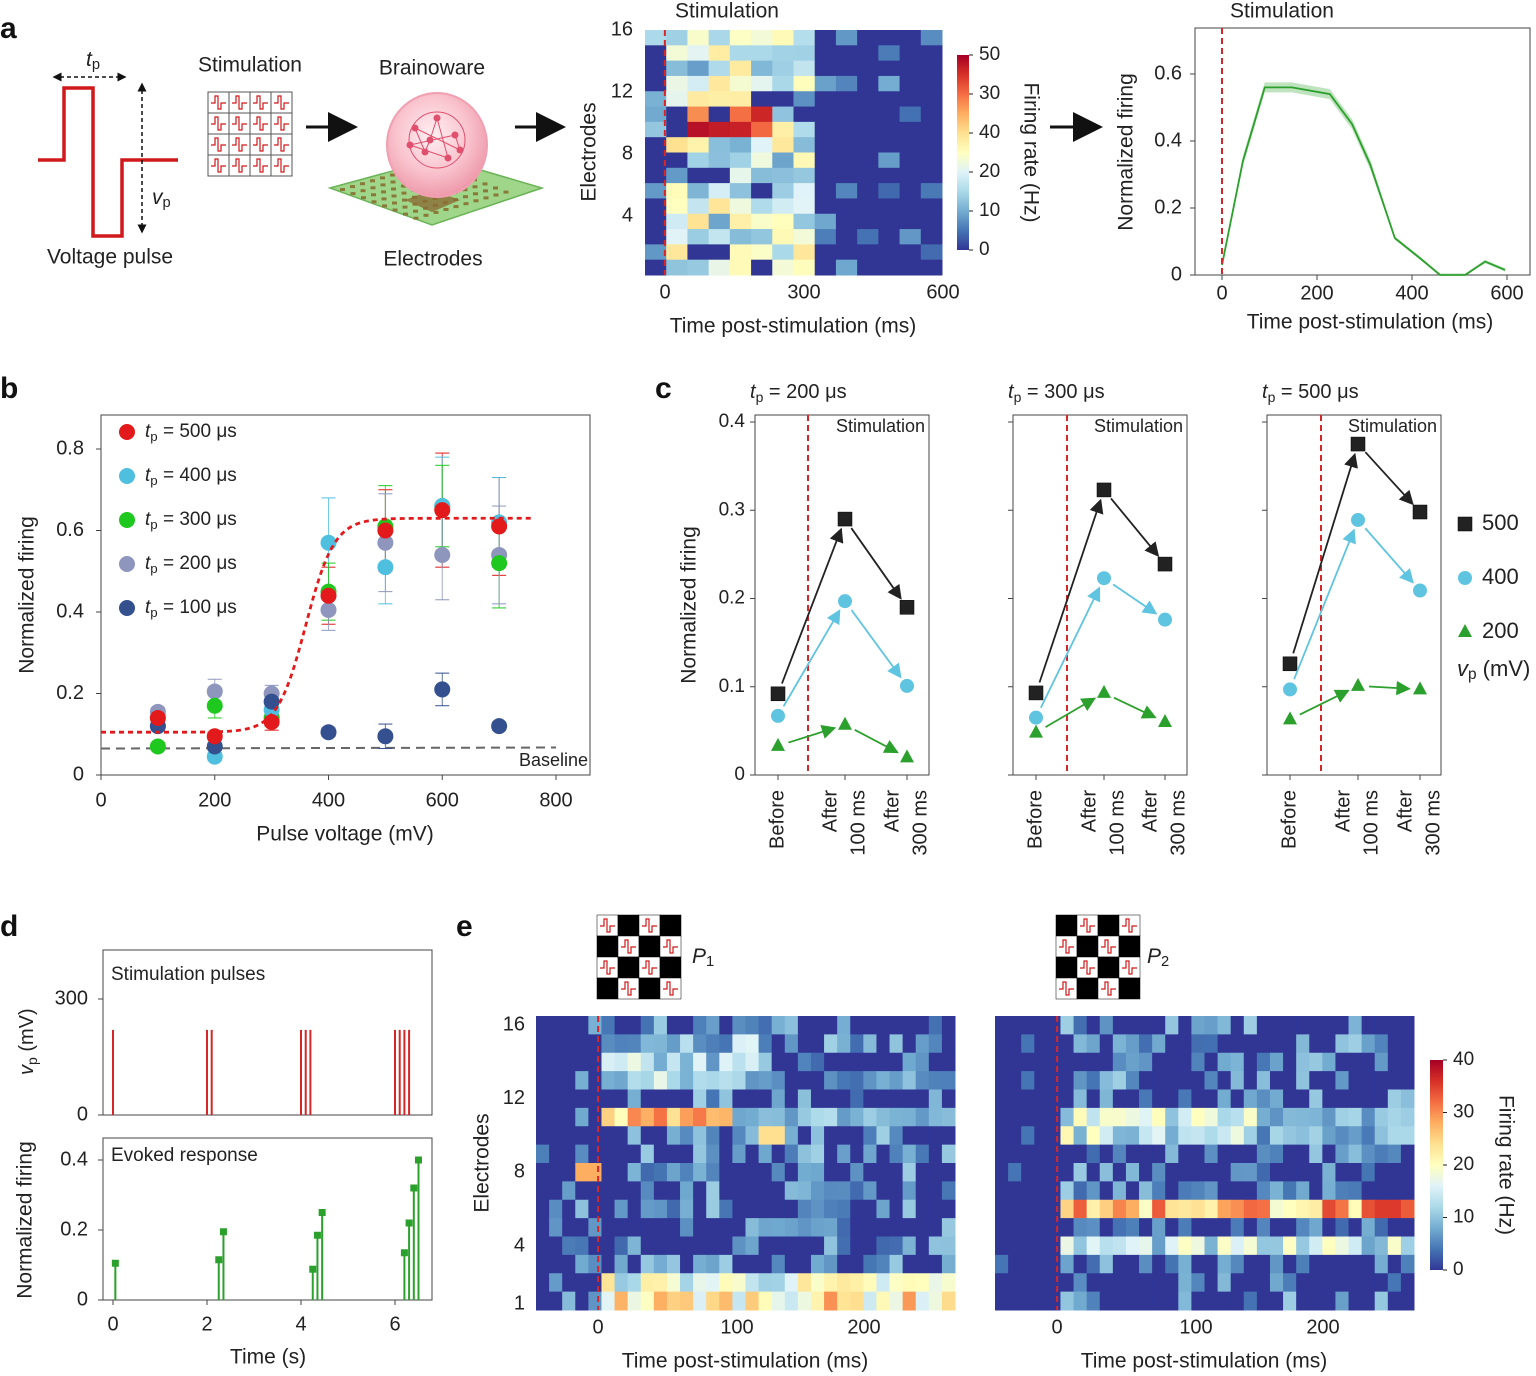 This screenshot has height=1376, width=1536. What do you see at coordinates (793, 326) in the screenshot?
I see `x-axis-label: Time post-stimulation (ms)` at bounding box center [793, 326].